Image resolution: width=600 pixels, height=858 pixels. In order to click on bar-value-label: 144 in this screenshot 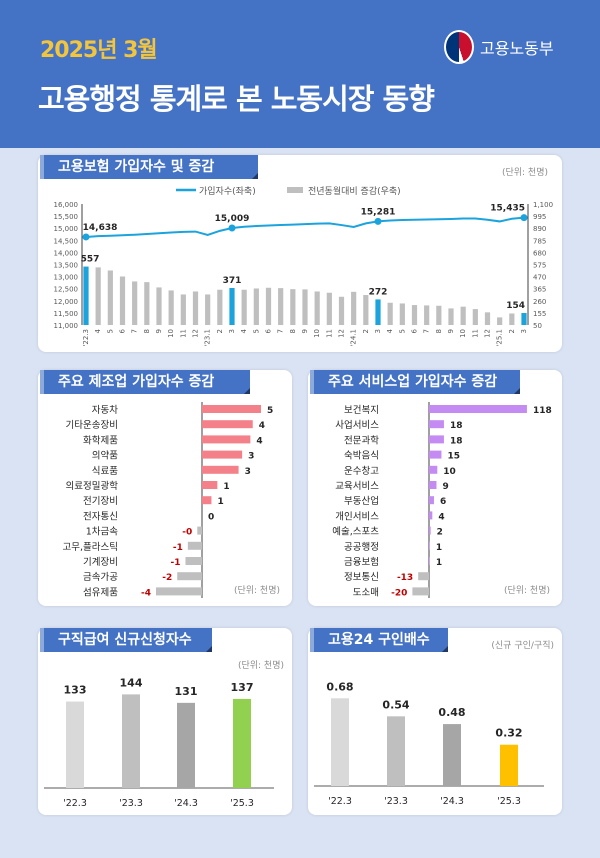, I will do `click(131, 682)`.